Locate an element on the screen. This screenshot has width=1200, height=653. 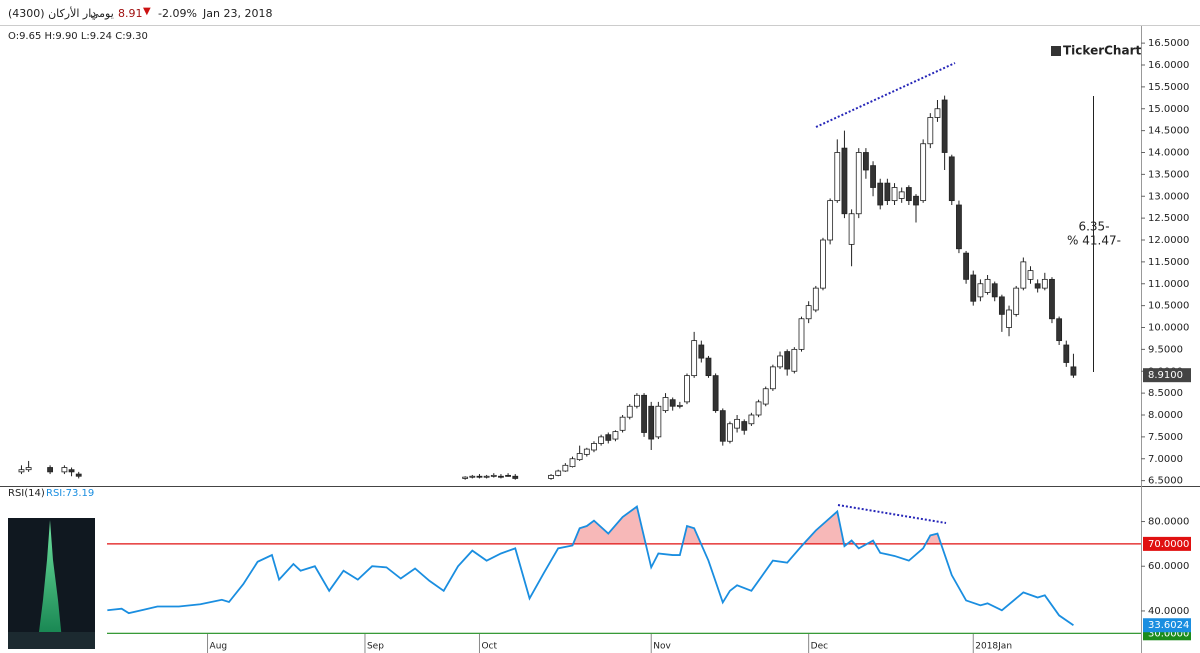
x-tick-label: Dec is located at coordinates (819, 647).